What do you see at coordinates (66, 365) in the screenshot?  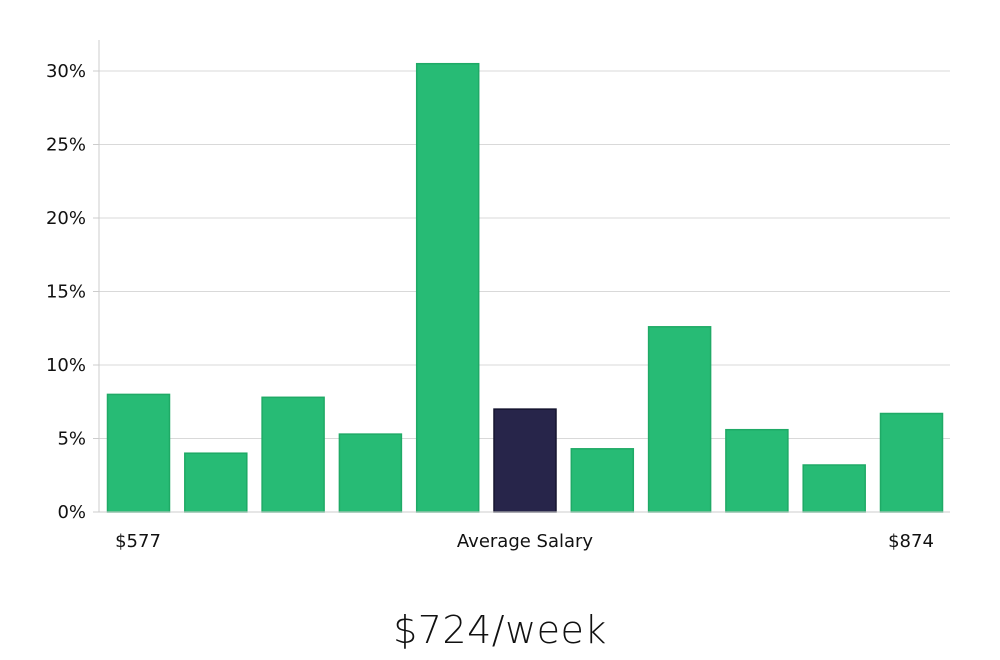 I see `y-tick-label: 10%` at bounding box center [66, 365].